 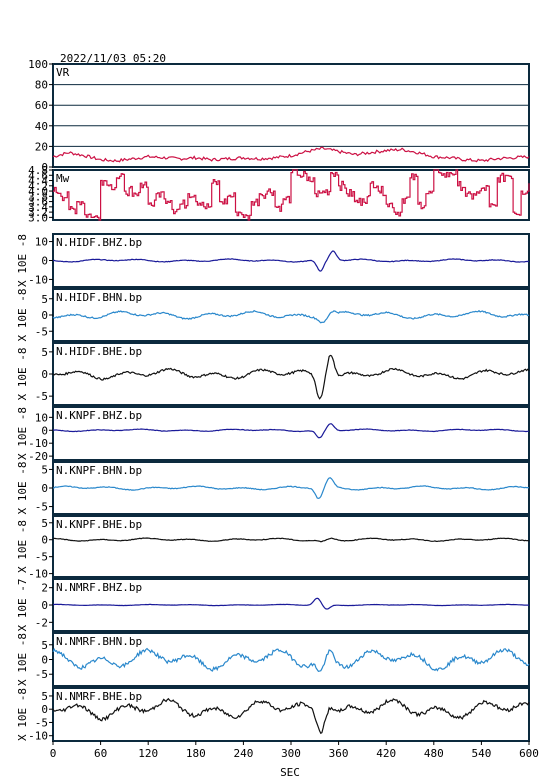 What do you see at coordinates (481, 753) in the screenshot?
I see `x-tick-label: 540` at bounding box center [481, 753].